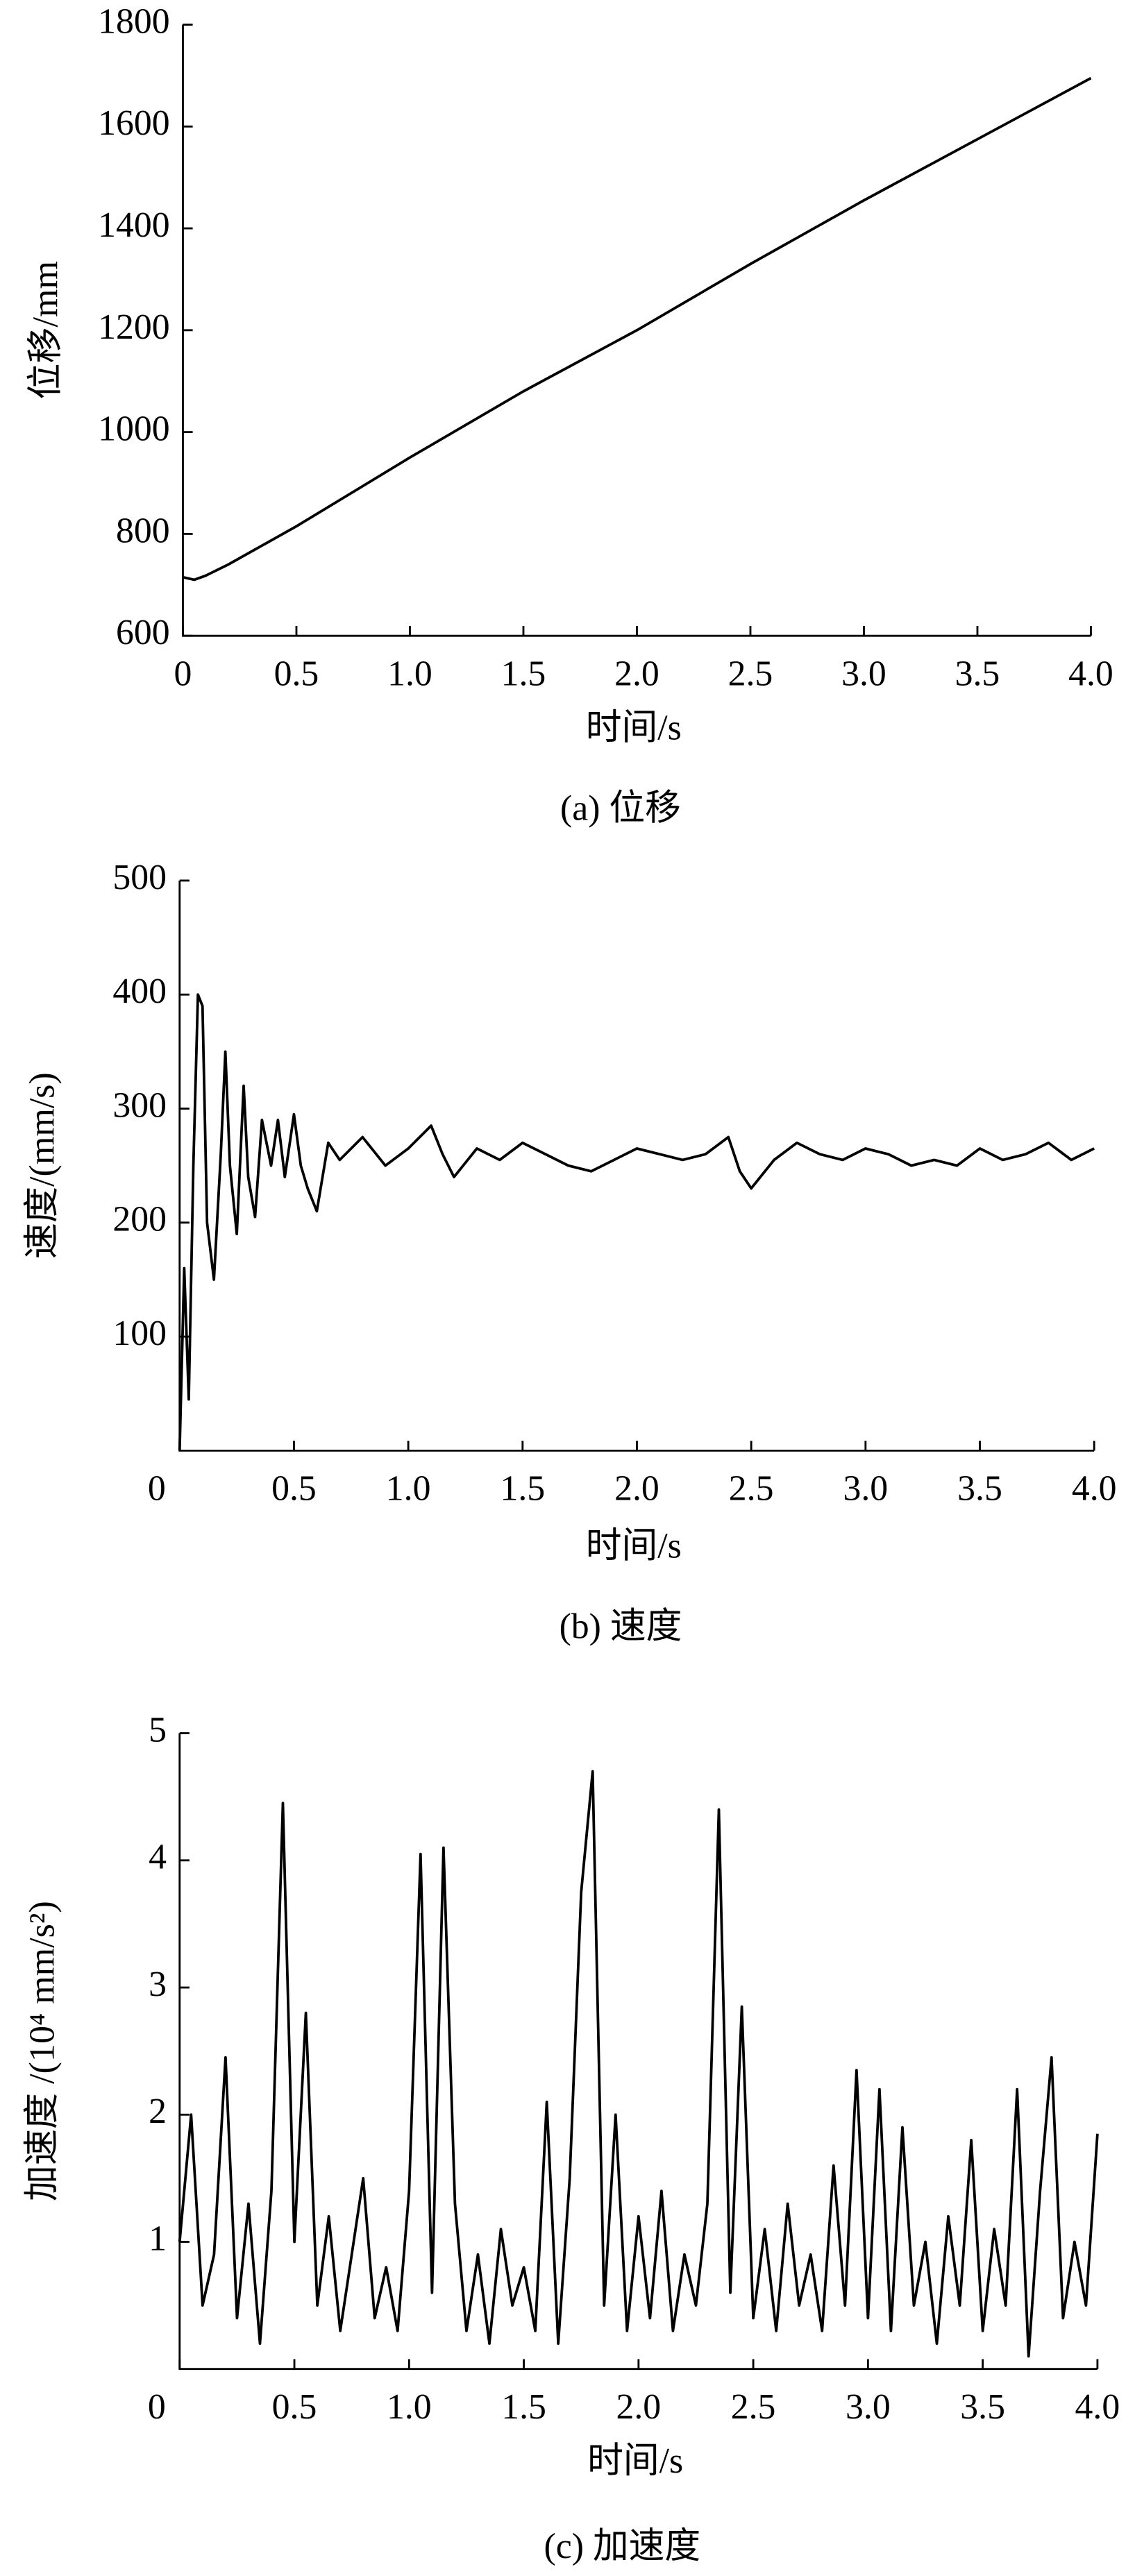 Image resolution: width=1135 pixels, height=2576 pixels. What do you see at coordinates (143, 632) in the screenshot?
I see `y-tick-label: 600` at bounding box center [143, 632].